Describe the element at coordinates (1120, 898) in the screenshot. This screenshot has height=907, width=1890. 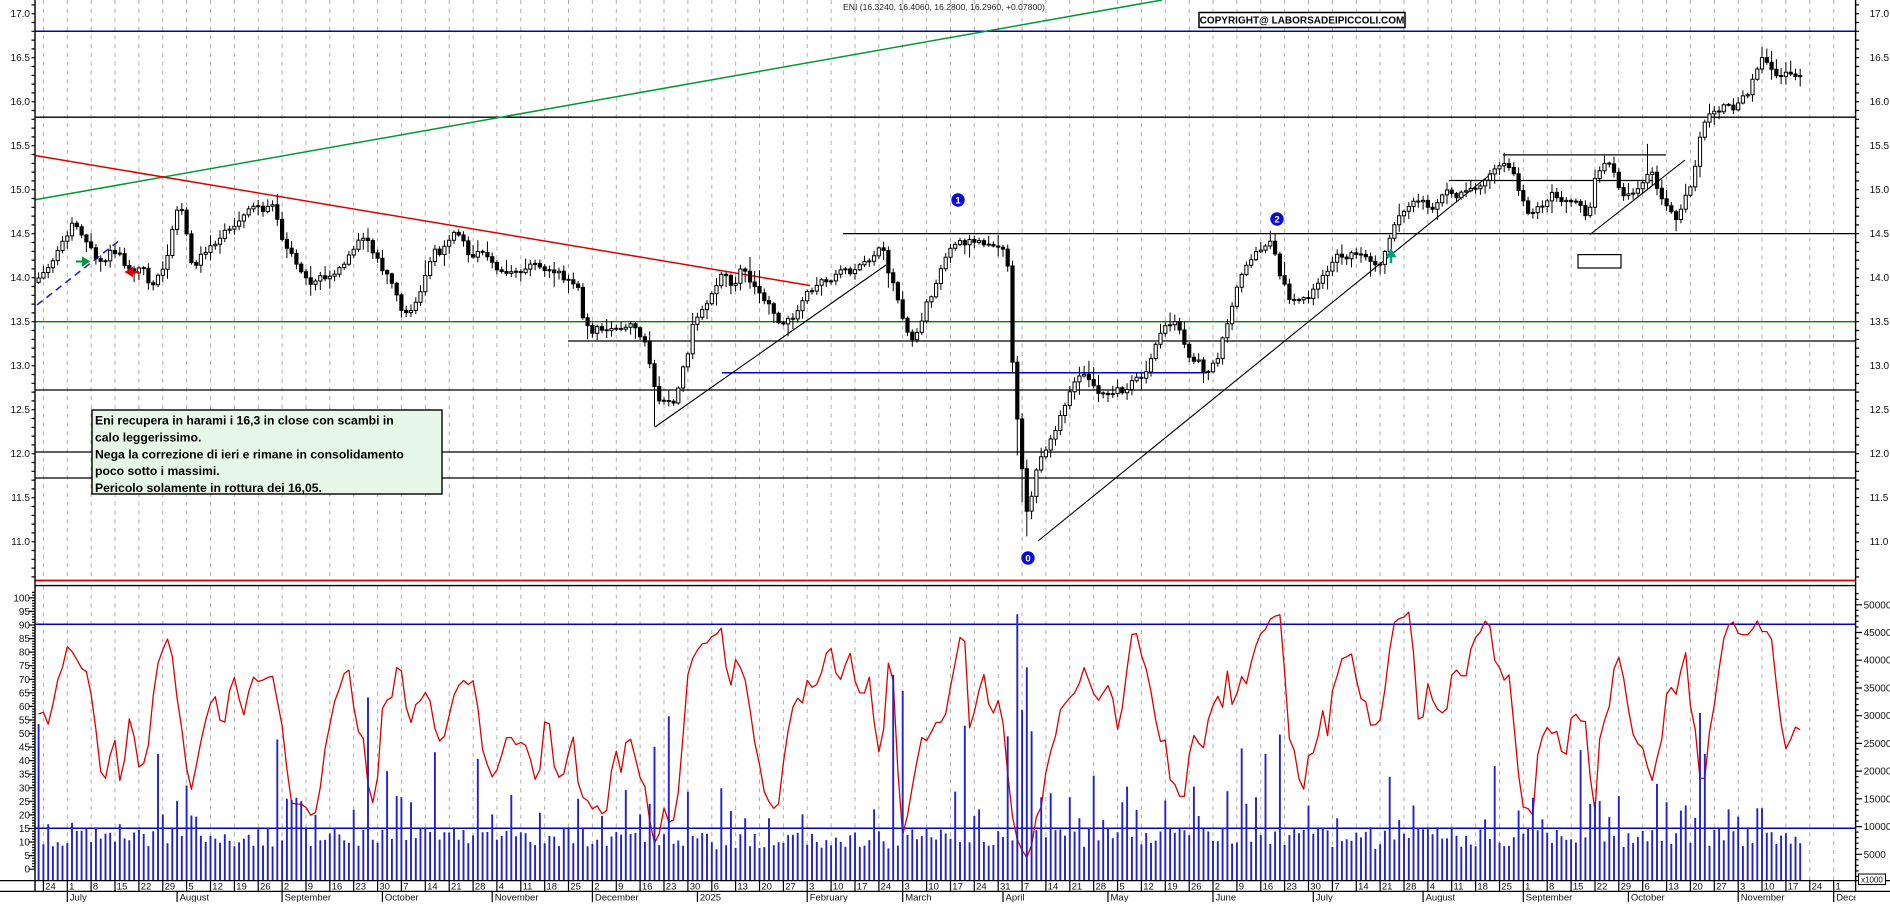
I see `svg-text: May` at that location.